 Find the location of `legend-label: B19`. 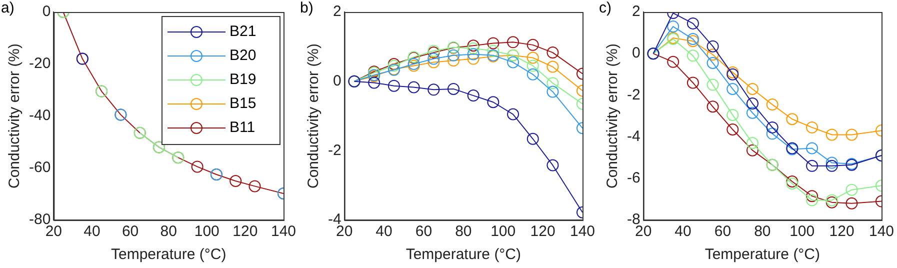

legend-label: B19 is located at coordinates (242, 79).